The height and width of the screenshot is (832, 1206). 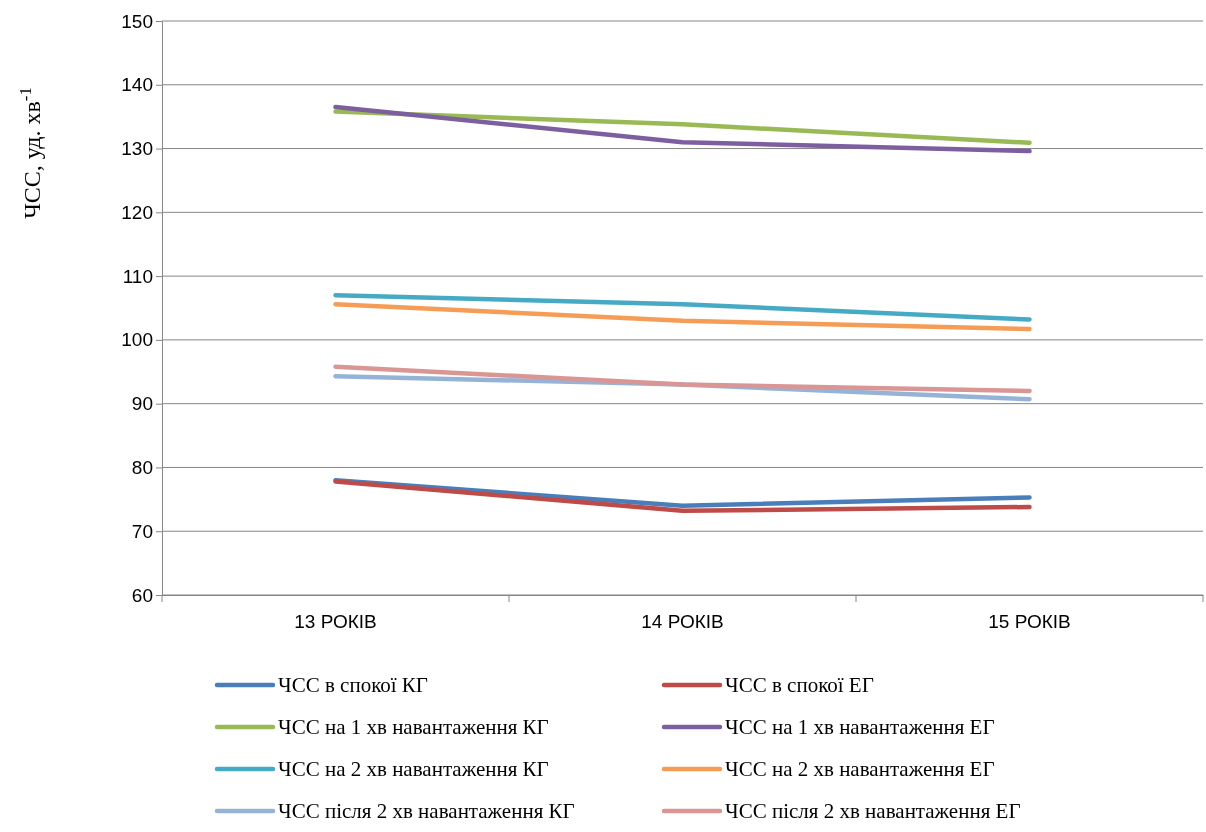 What do you see at coordinates (860, 769) in the screenshot?
I see `legend-label: ЧСС на 2 хв навантаження ЕГ` at bounding box center [860, 769].